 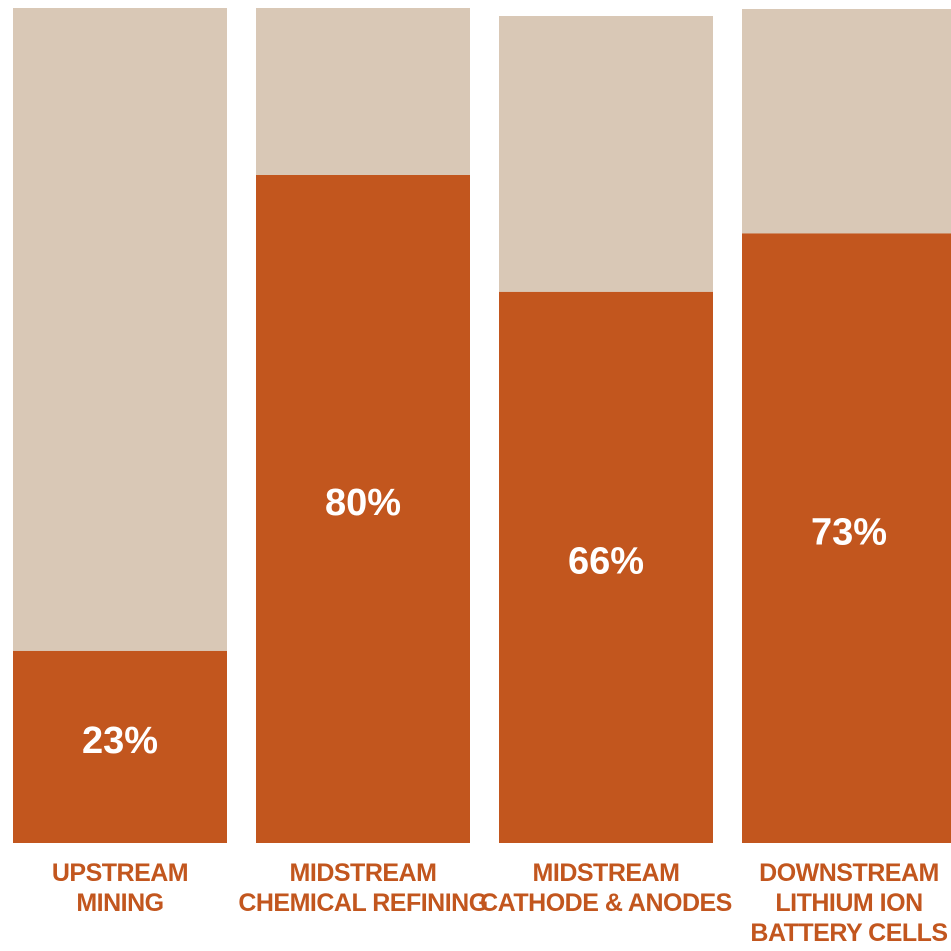 I want to click on category-label-3: MIDSTREAM CATHODE & ANODES, so click(x=606, y=888).